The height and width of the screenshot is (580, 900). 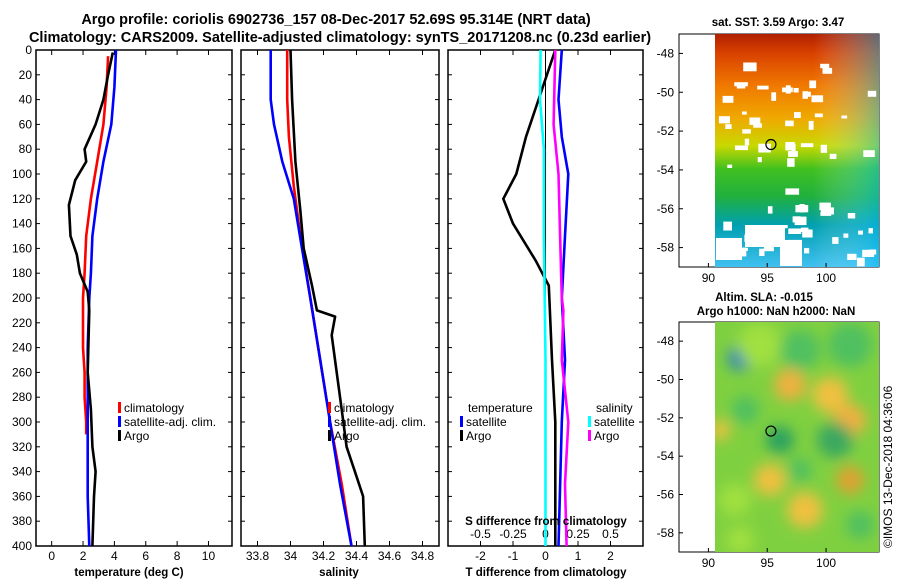 What do you see at coordinates (347, 436) in the screenshot?
I see `legend-label-argo: Argo` at bounding box center [347, 436].